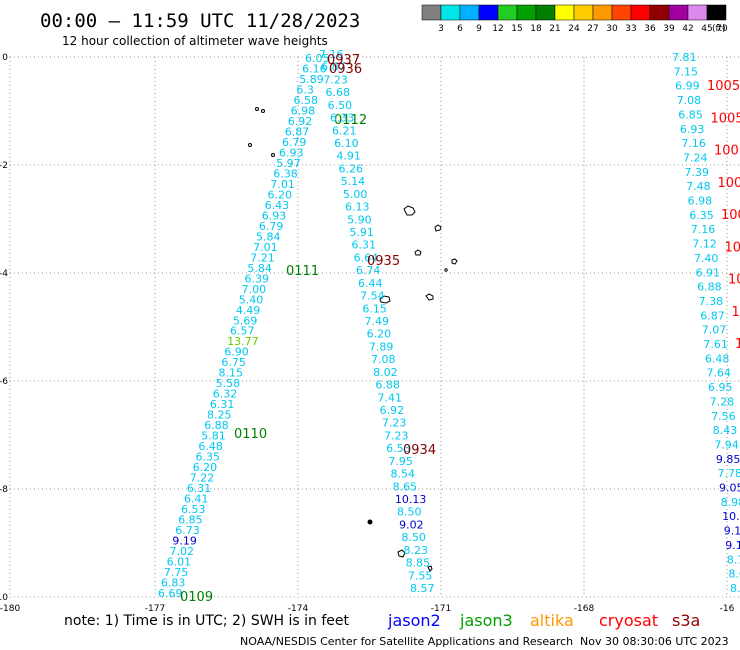 The width and height of the screenshot is (740, 650). Describe the element at coordinates (628, 620) in the screenshot. I see `satellite-name: cryosat` at that location.